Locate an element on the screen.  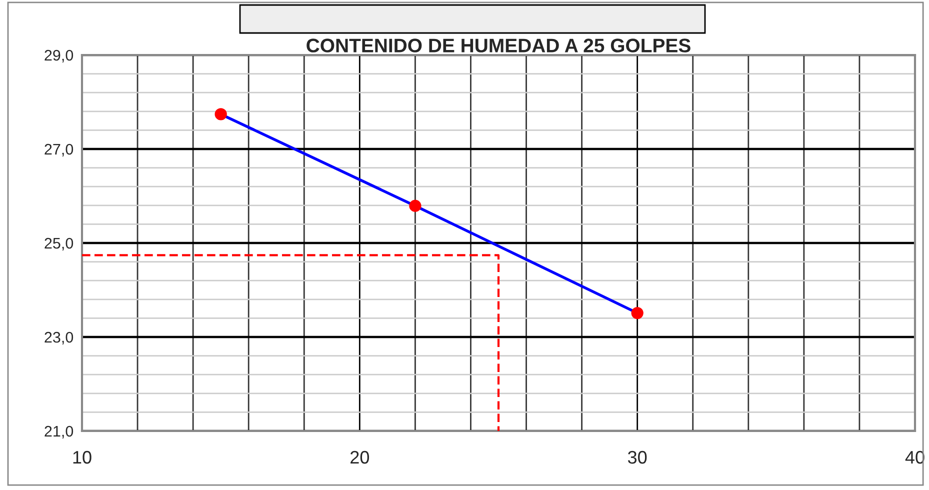
x-tick-label: 10 is located at coordinates (82, 457).